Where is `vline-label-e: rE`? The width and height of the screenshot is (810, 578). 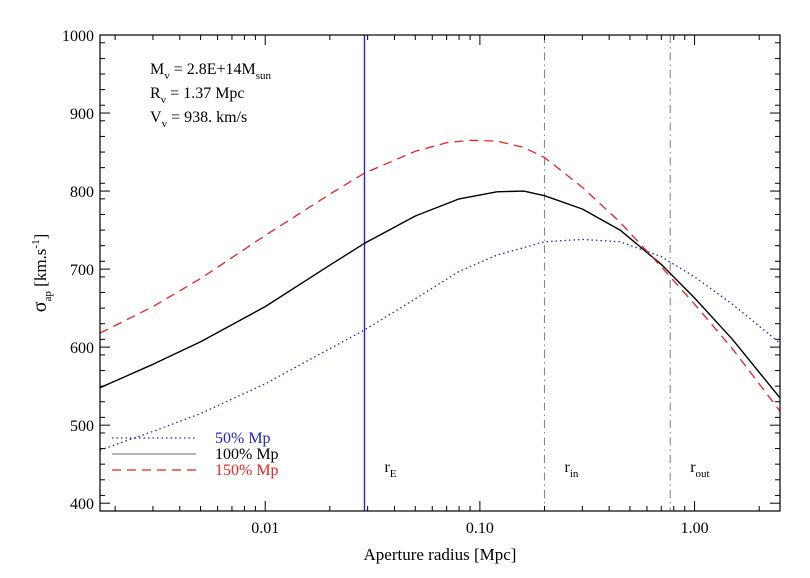 vline-label-e: rE is located at coordinates (390, 469).